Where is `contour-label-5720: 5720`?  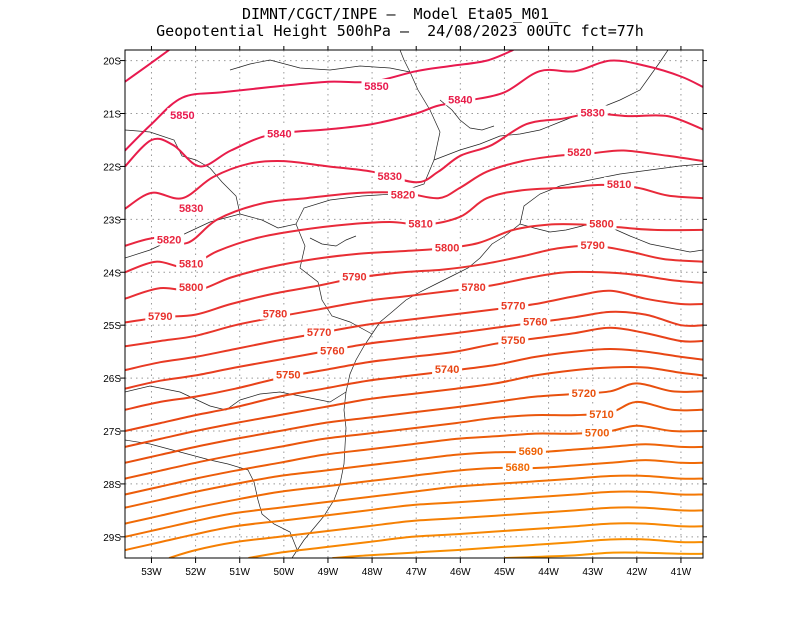 contour-label-5720: 5720 is located at coordinates (584, 394).